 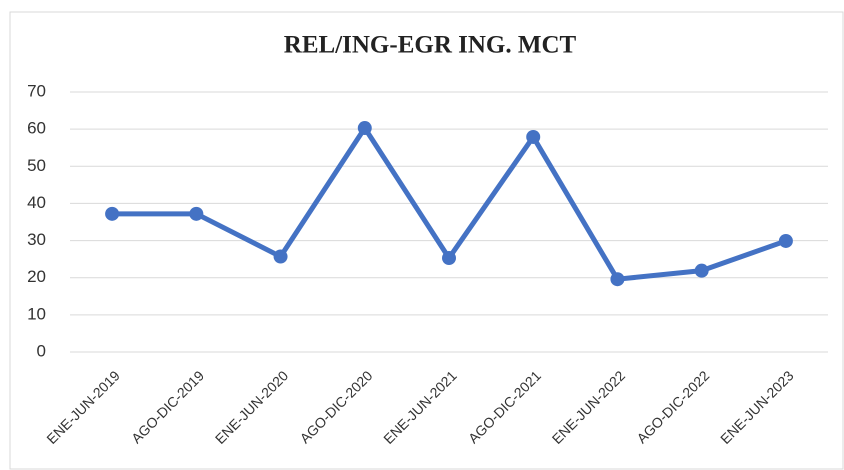 What do you see at coordinates (36, 165) in the screenshot?
I see `y-tick-label: 50` at bounding box center [36, 165].